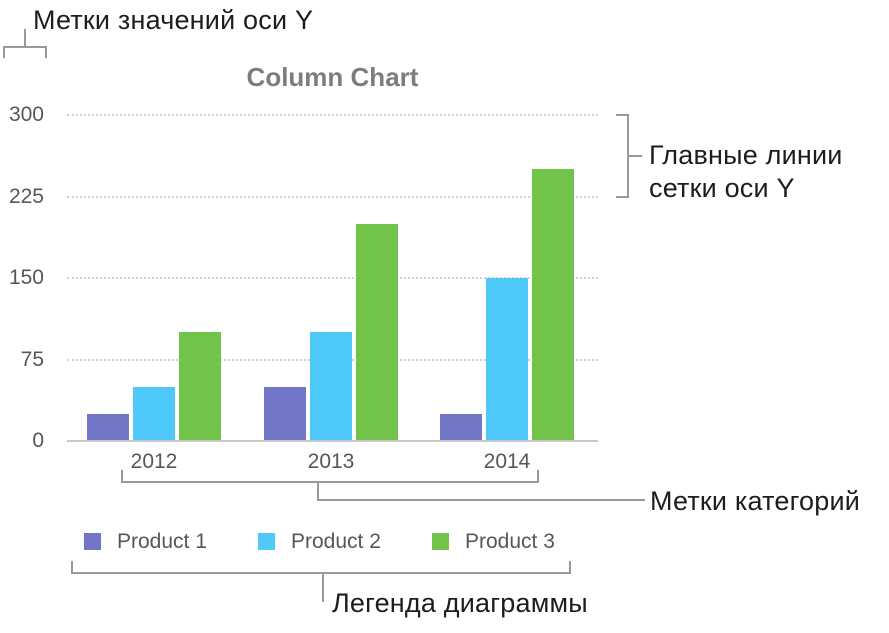 The width and height of the screenshot is (889, 633). I want to click on legend-label-product-1: Product 1, so click(162, 541).